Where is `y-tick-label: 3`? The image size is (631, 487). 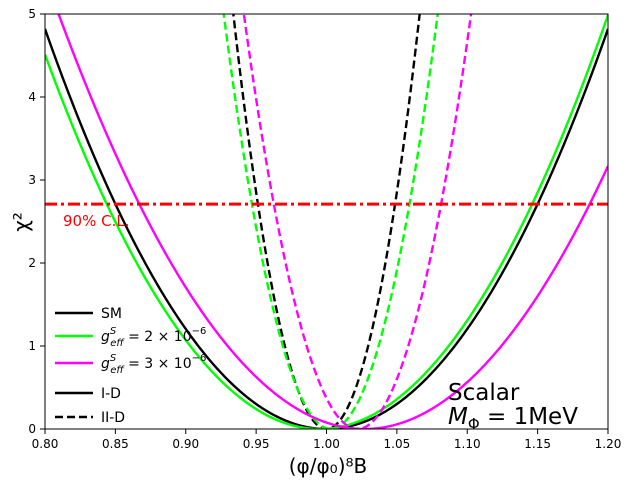
y-tick-label: 3 is located at coordinates (32, 180).